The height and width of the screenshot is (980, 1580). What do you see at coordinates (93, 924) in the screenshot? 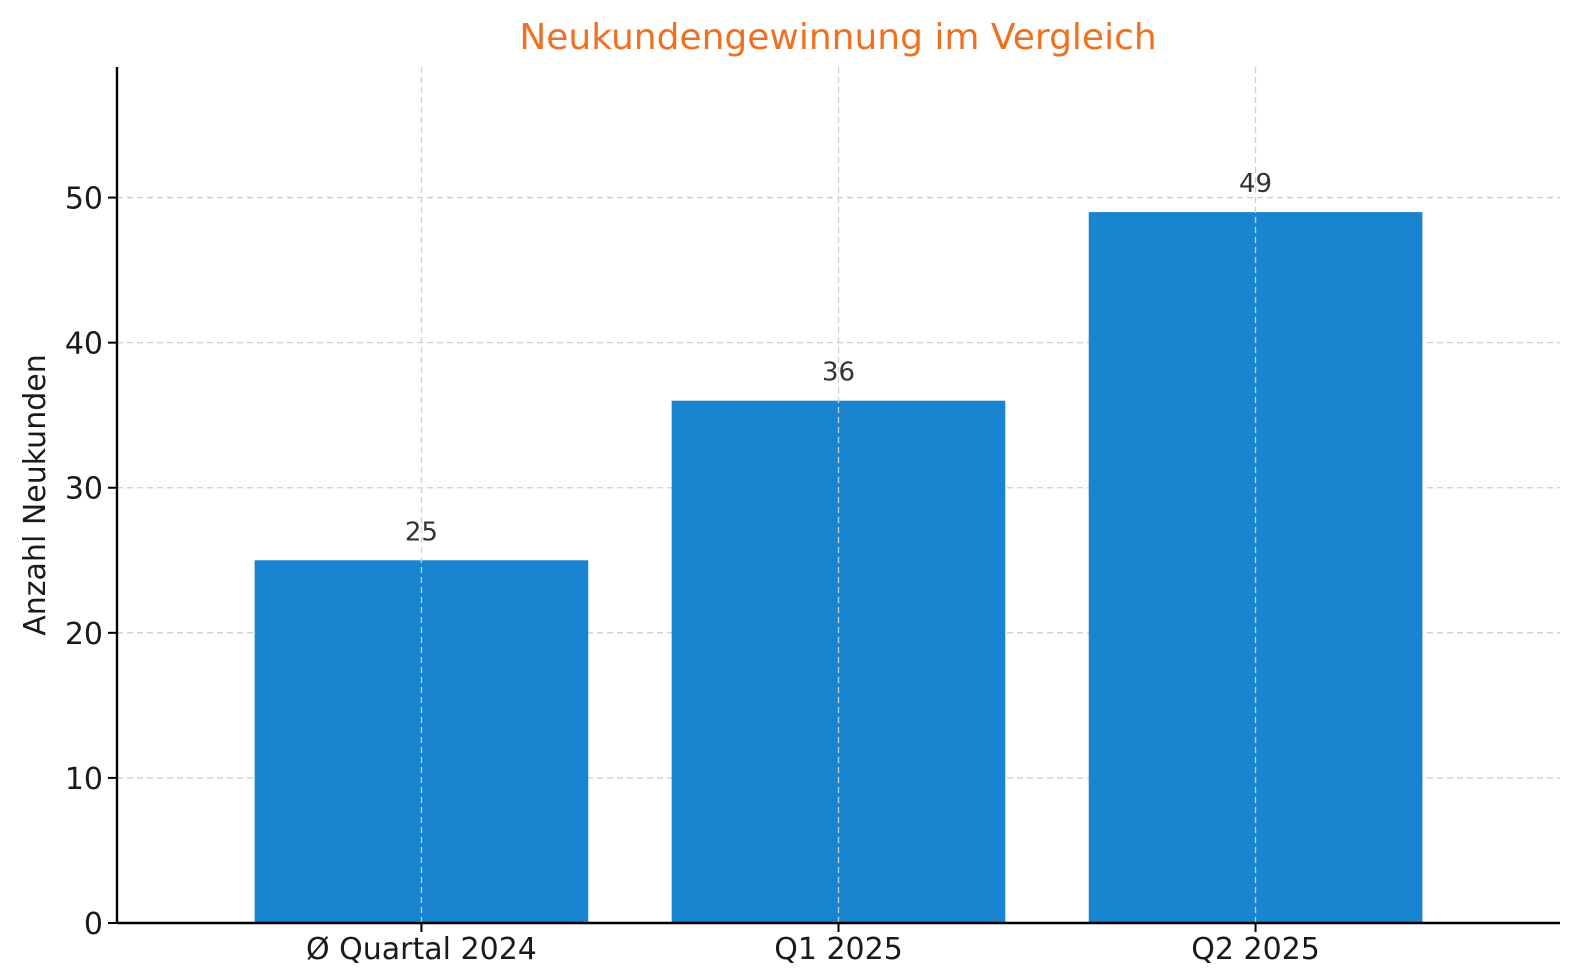
I see `y-tick-label: 0` at bounding box center [93, 924].